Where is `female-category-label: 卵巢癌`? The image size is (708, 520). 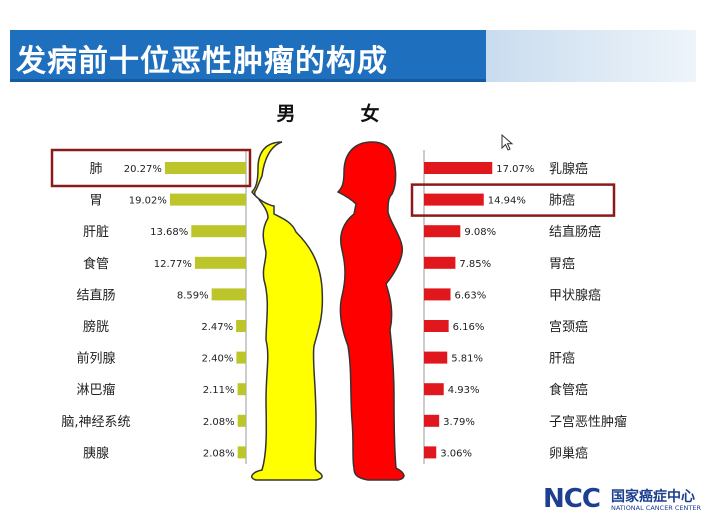 female-category-label: 卵巢癌 is located at coordinates (568, 453).